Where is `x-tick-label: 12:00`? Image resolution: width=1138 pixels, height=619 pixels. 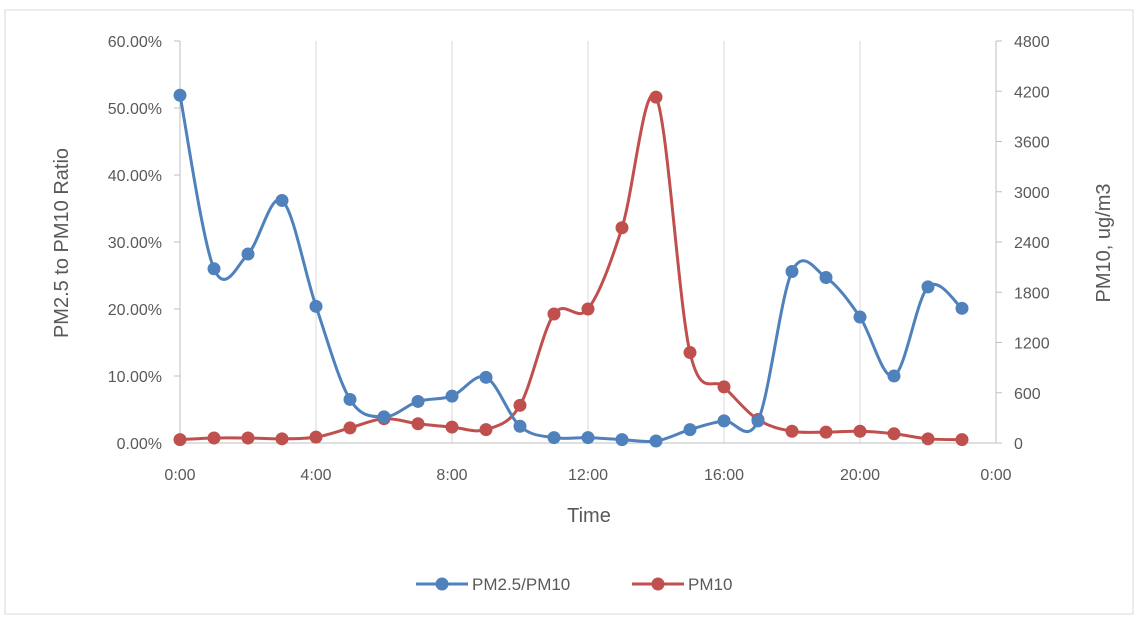
x-tick-label: 12:00 is located at coordinates (588, 475).